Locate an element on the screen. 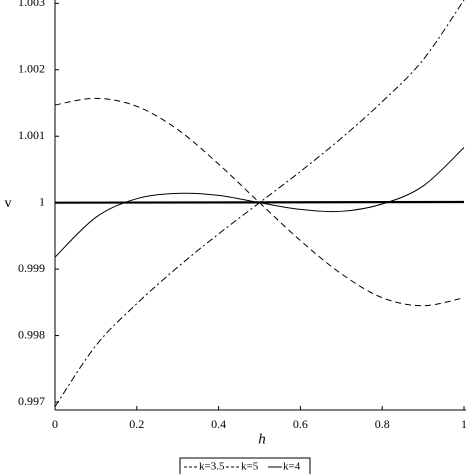 The width and height of the screenshot is (474, 474). legend-label: k=5 is located at coordinates (250, 467).